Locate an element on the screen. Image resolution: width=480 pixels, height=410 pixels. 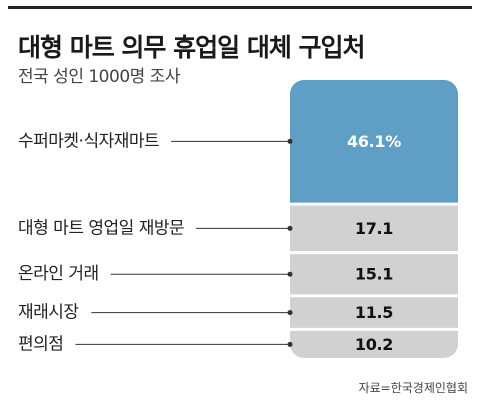
chart-subtitle: 전국 성인 1000명 조사 is located at coordinates (99, 77).